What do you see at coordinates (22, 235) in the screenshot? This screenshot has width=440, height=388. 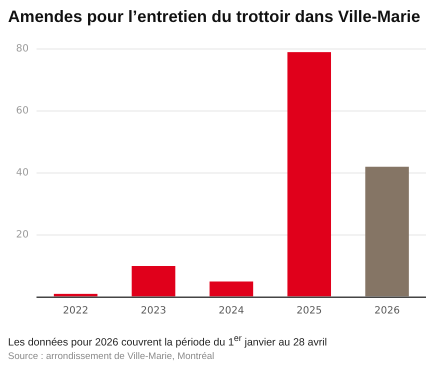 I see `y-tick-label: 20` at bounding box center [22, 235].